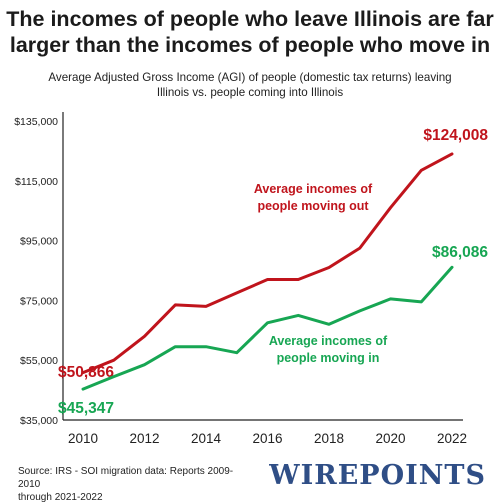 The image size is (500, 504). I want to click on y-tick-label: $115,000, so click(36, 182).